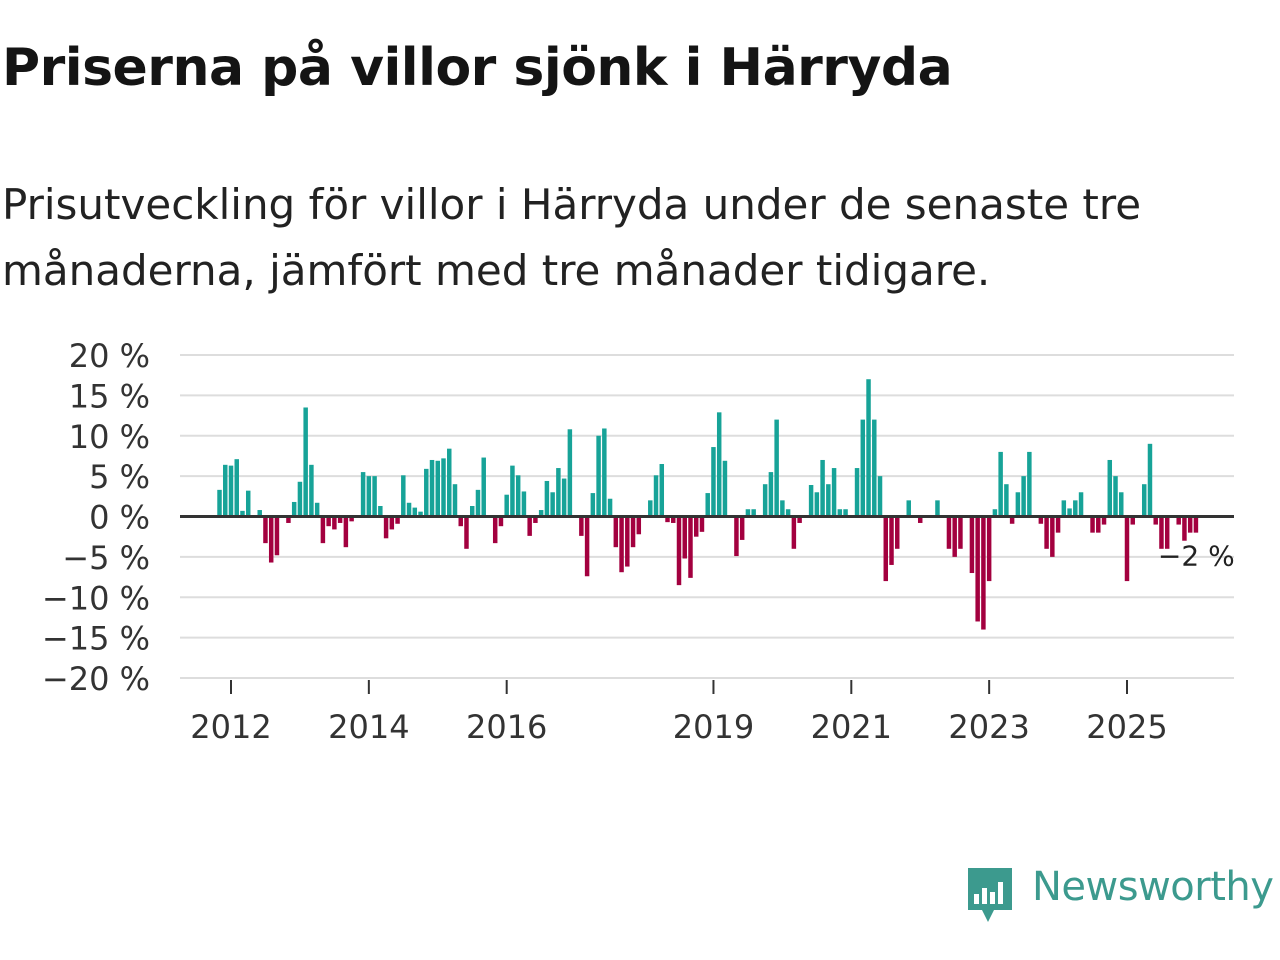  Describe the element at coordinates (96, 639) in the screenshot. I see `y-tick-label: −15 %` at that location.